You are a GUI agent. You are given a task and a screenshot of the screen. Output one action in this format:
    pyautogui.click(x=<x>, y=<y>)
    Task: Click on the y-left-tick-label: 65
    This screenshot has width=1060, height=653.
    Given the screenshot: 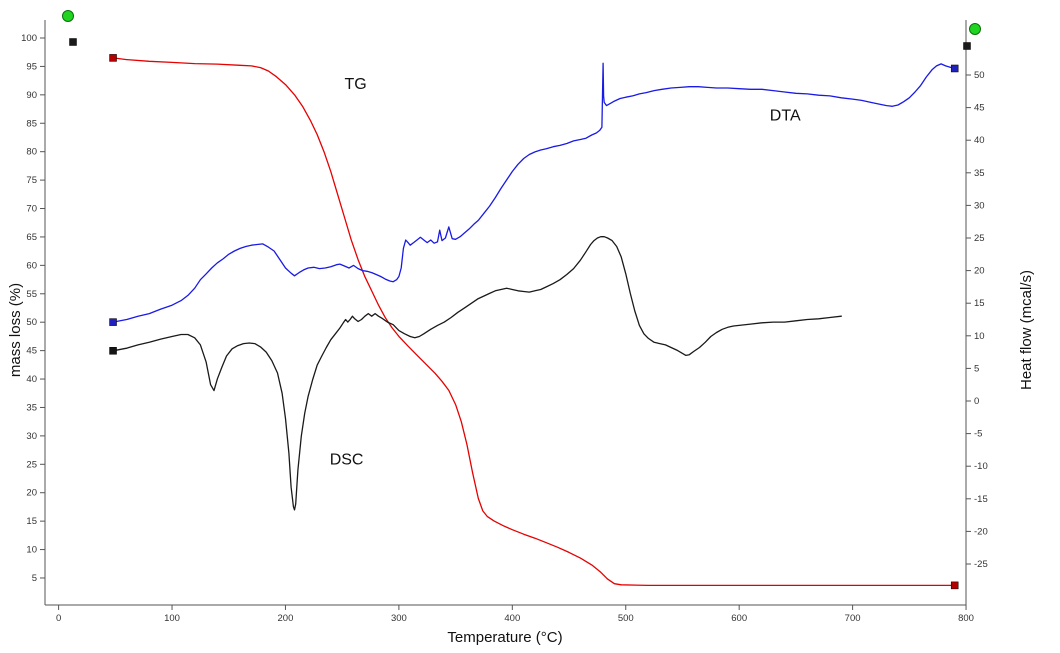 What is the action you would take?
    pyautogui.click(x=31, y=237)
    